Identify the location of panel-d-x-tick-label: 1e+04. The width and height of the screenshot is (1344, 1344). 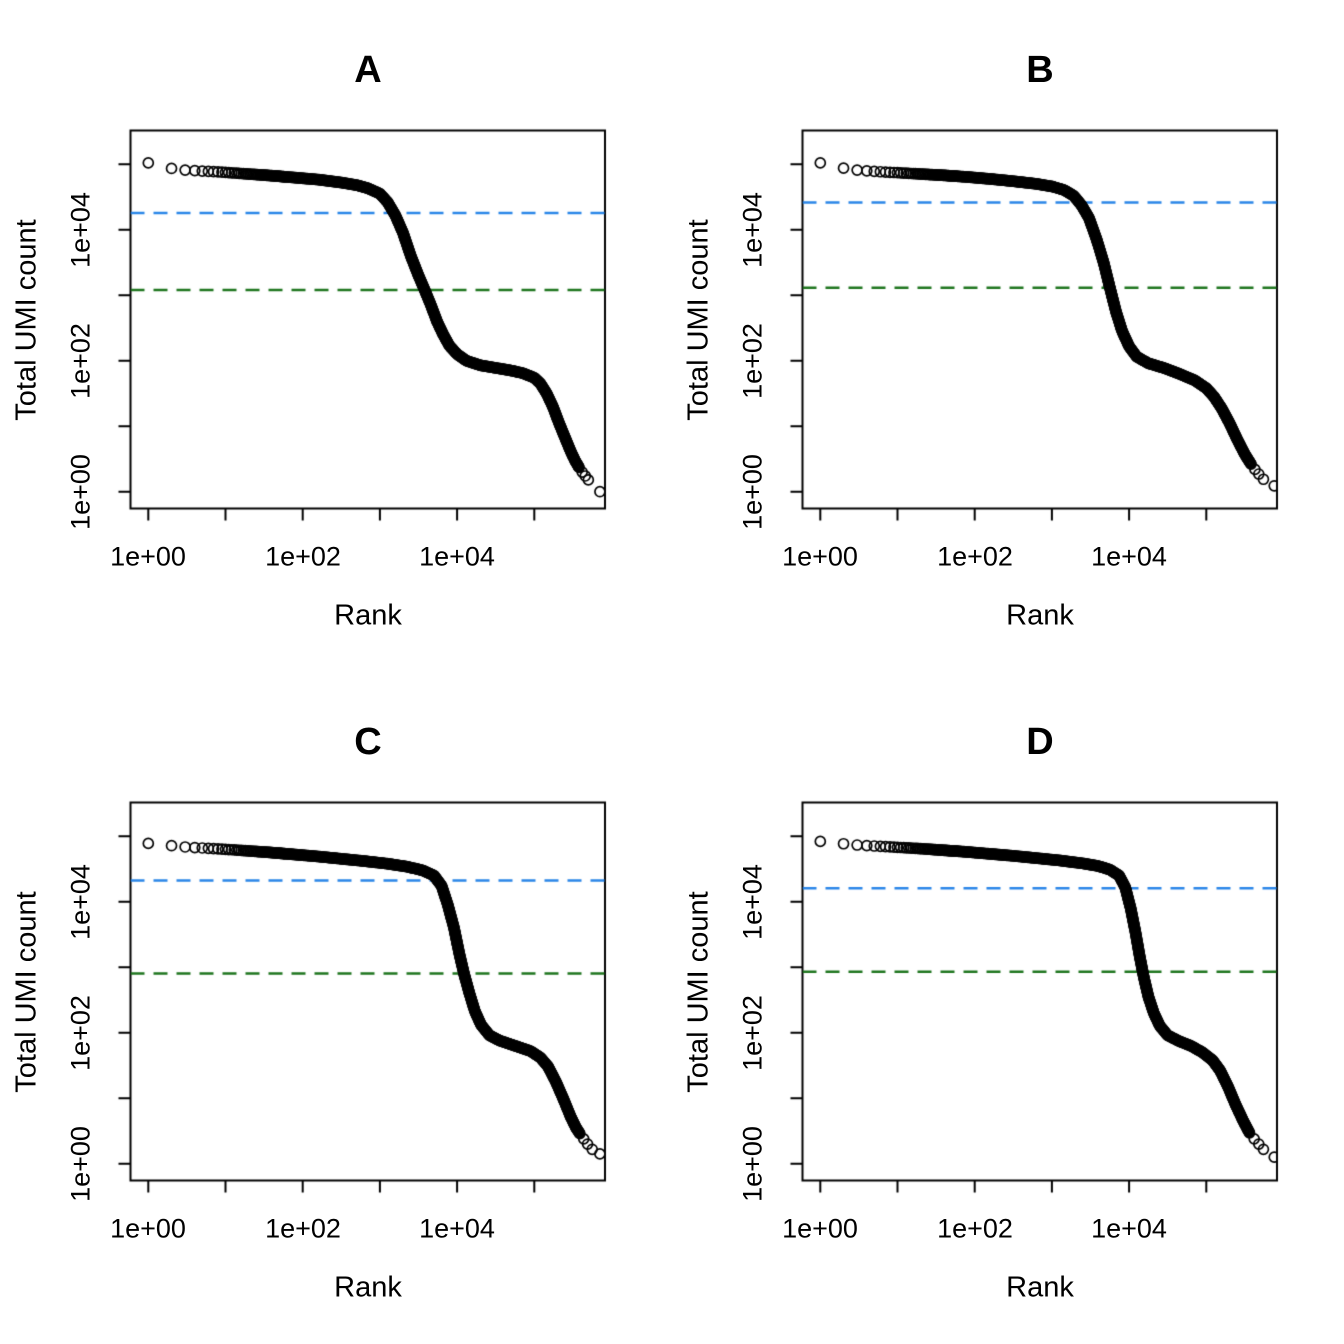
(1129, 1228).